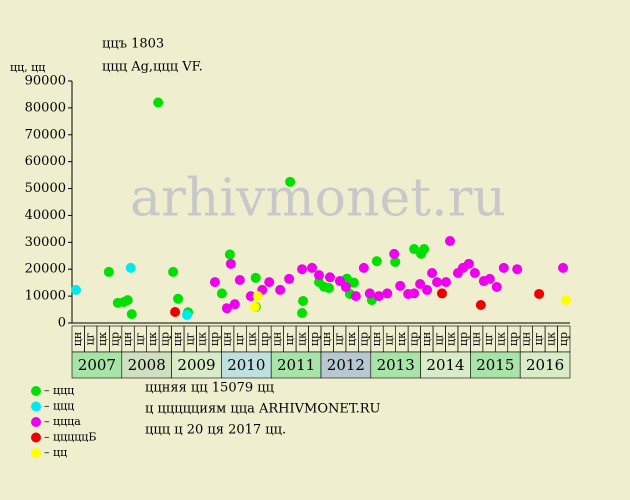  I want to click on watermark: arhivmonet.ru, so click(318, 199).